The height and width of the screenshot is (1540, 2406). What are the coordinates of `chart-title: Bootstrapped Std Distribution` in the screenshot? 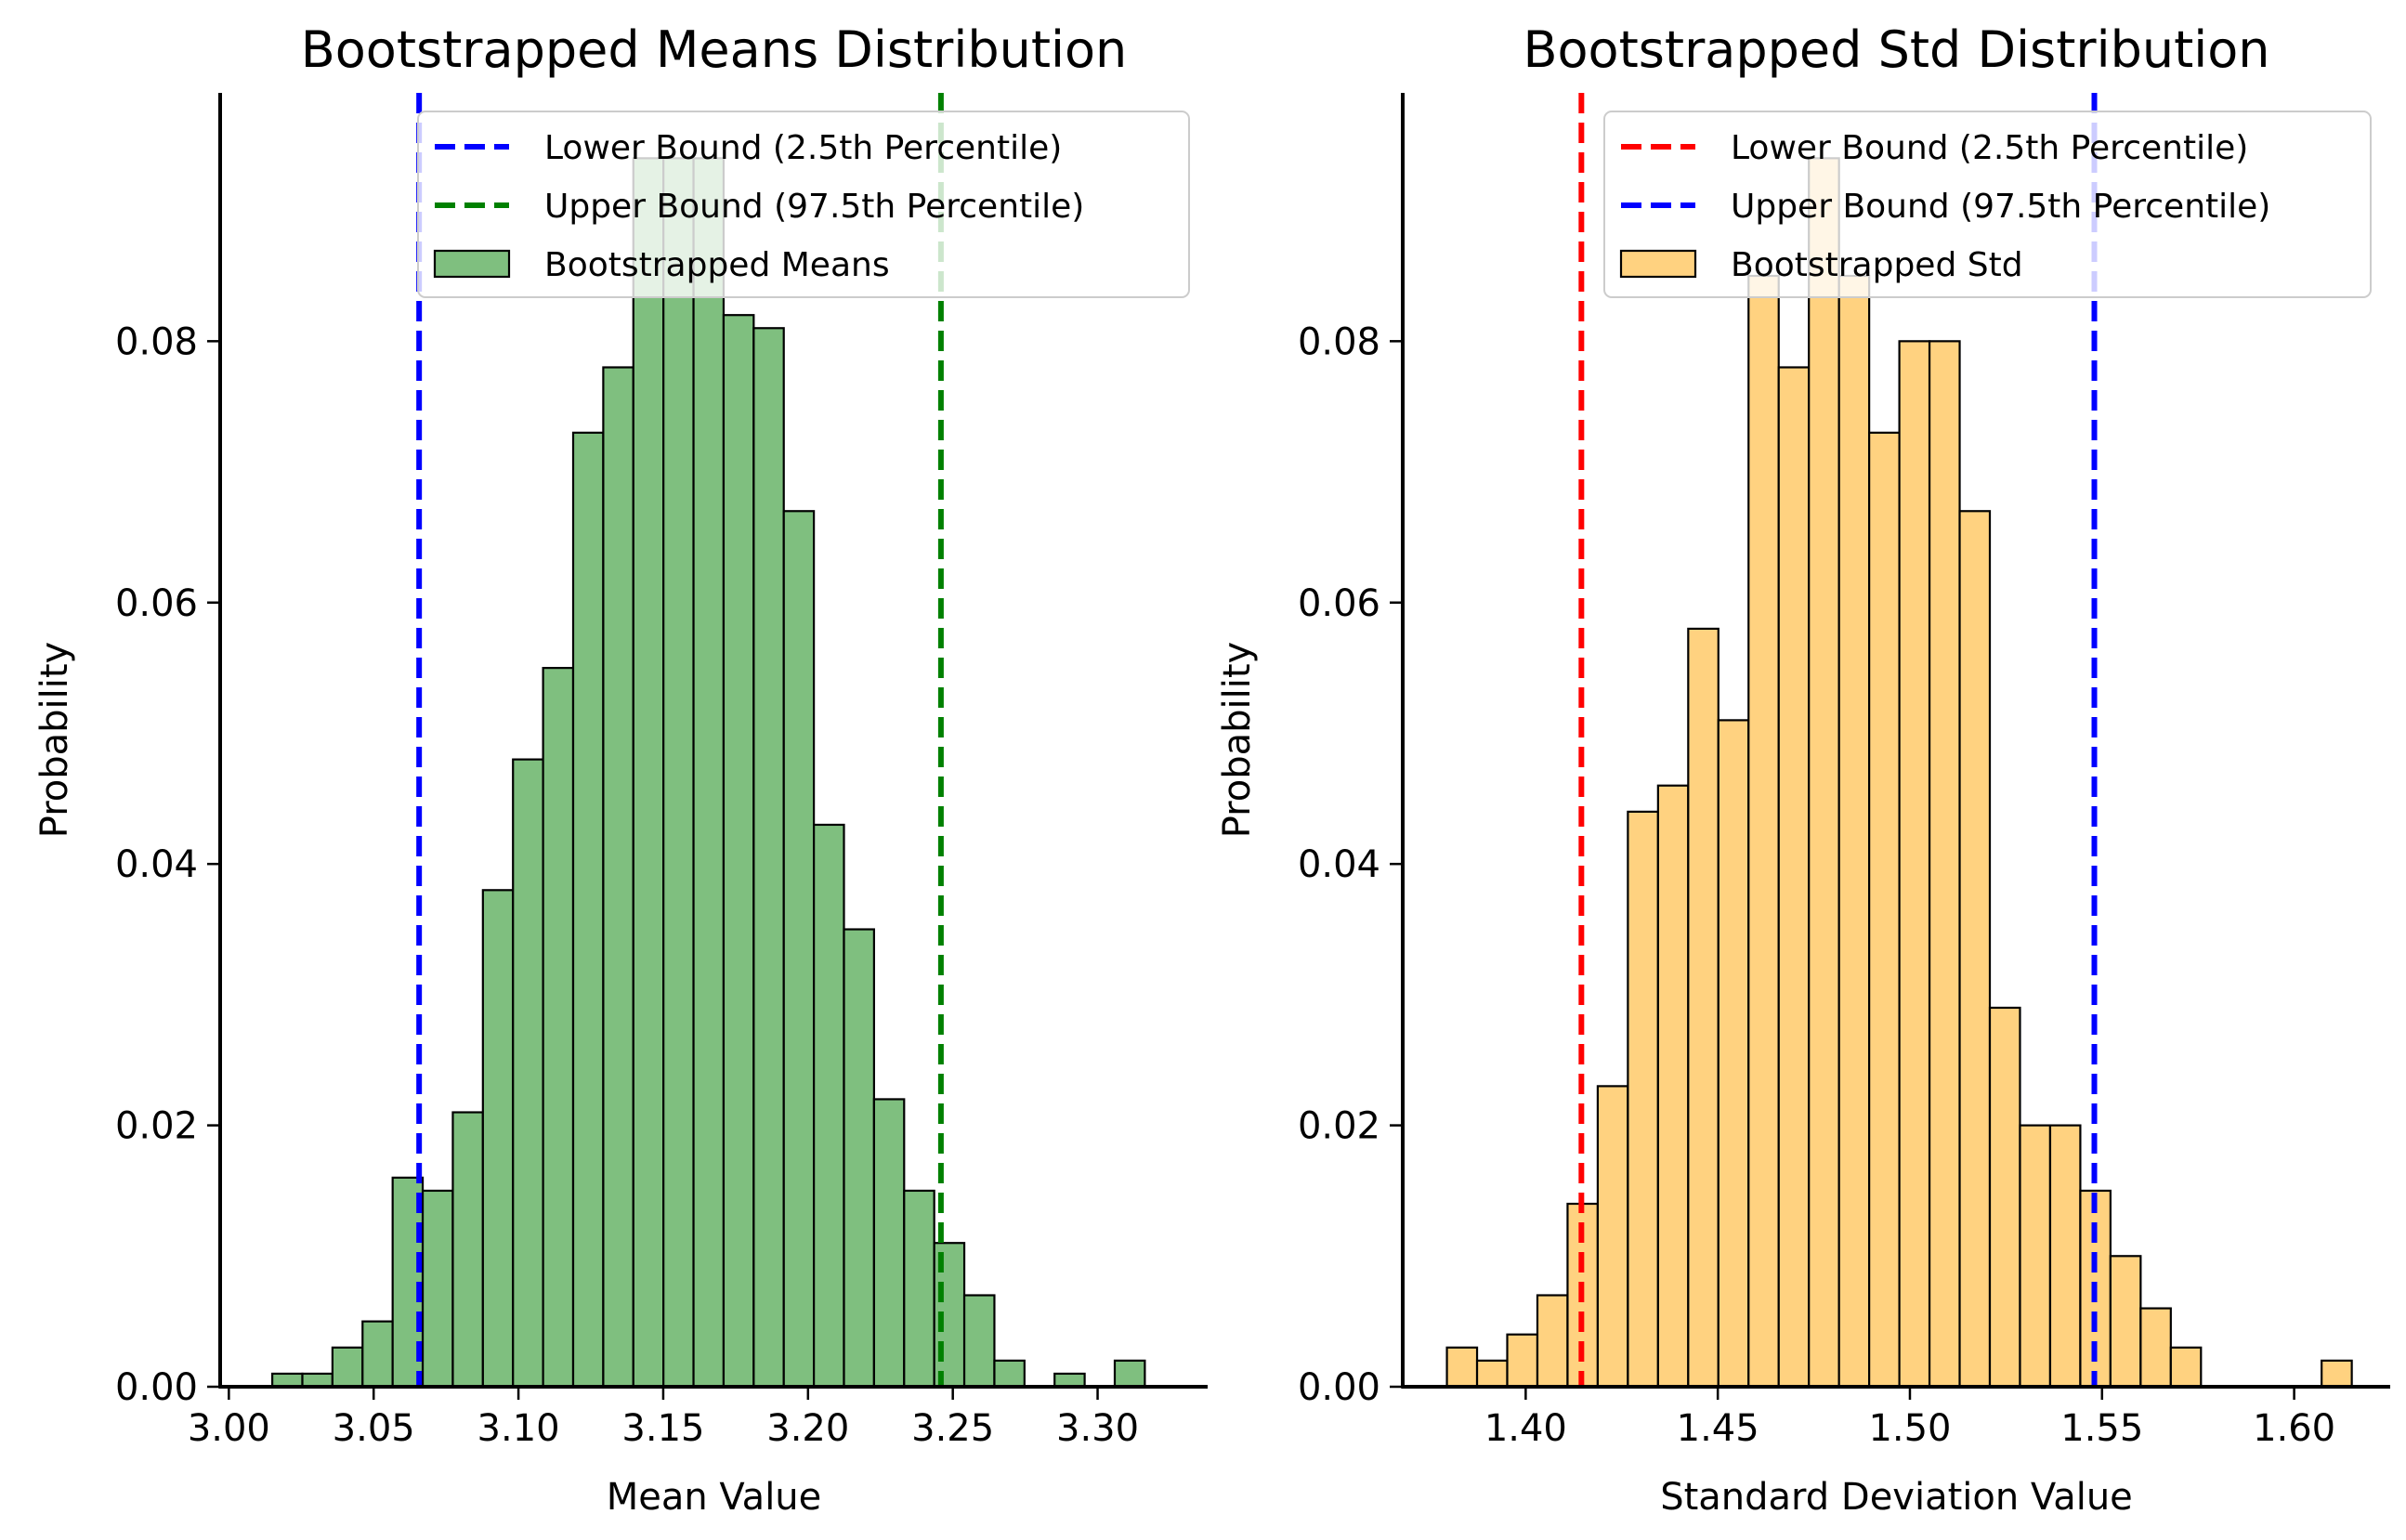 It's located at (1896, 49).